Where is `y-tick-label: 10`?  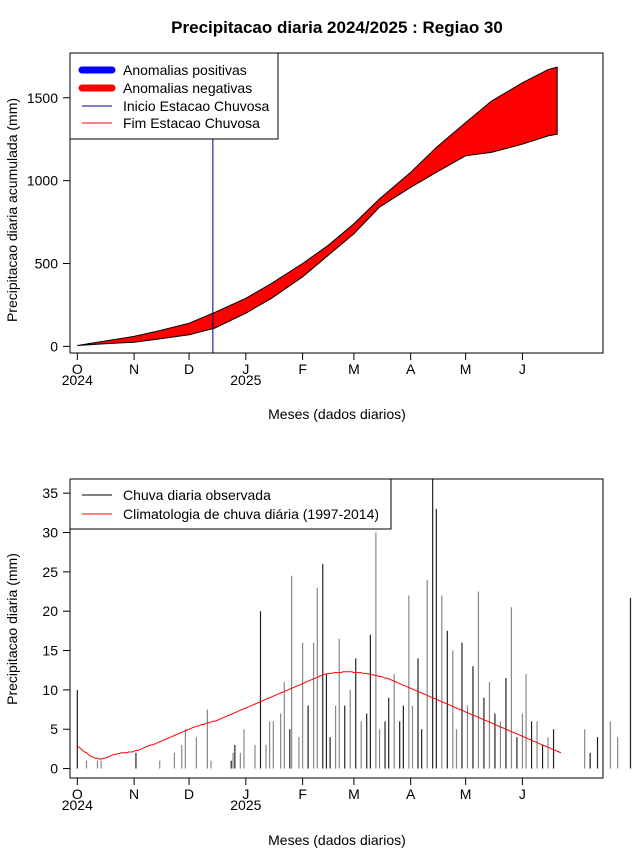
y-tick-label: 10 is located at coordinates (50, 690).